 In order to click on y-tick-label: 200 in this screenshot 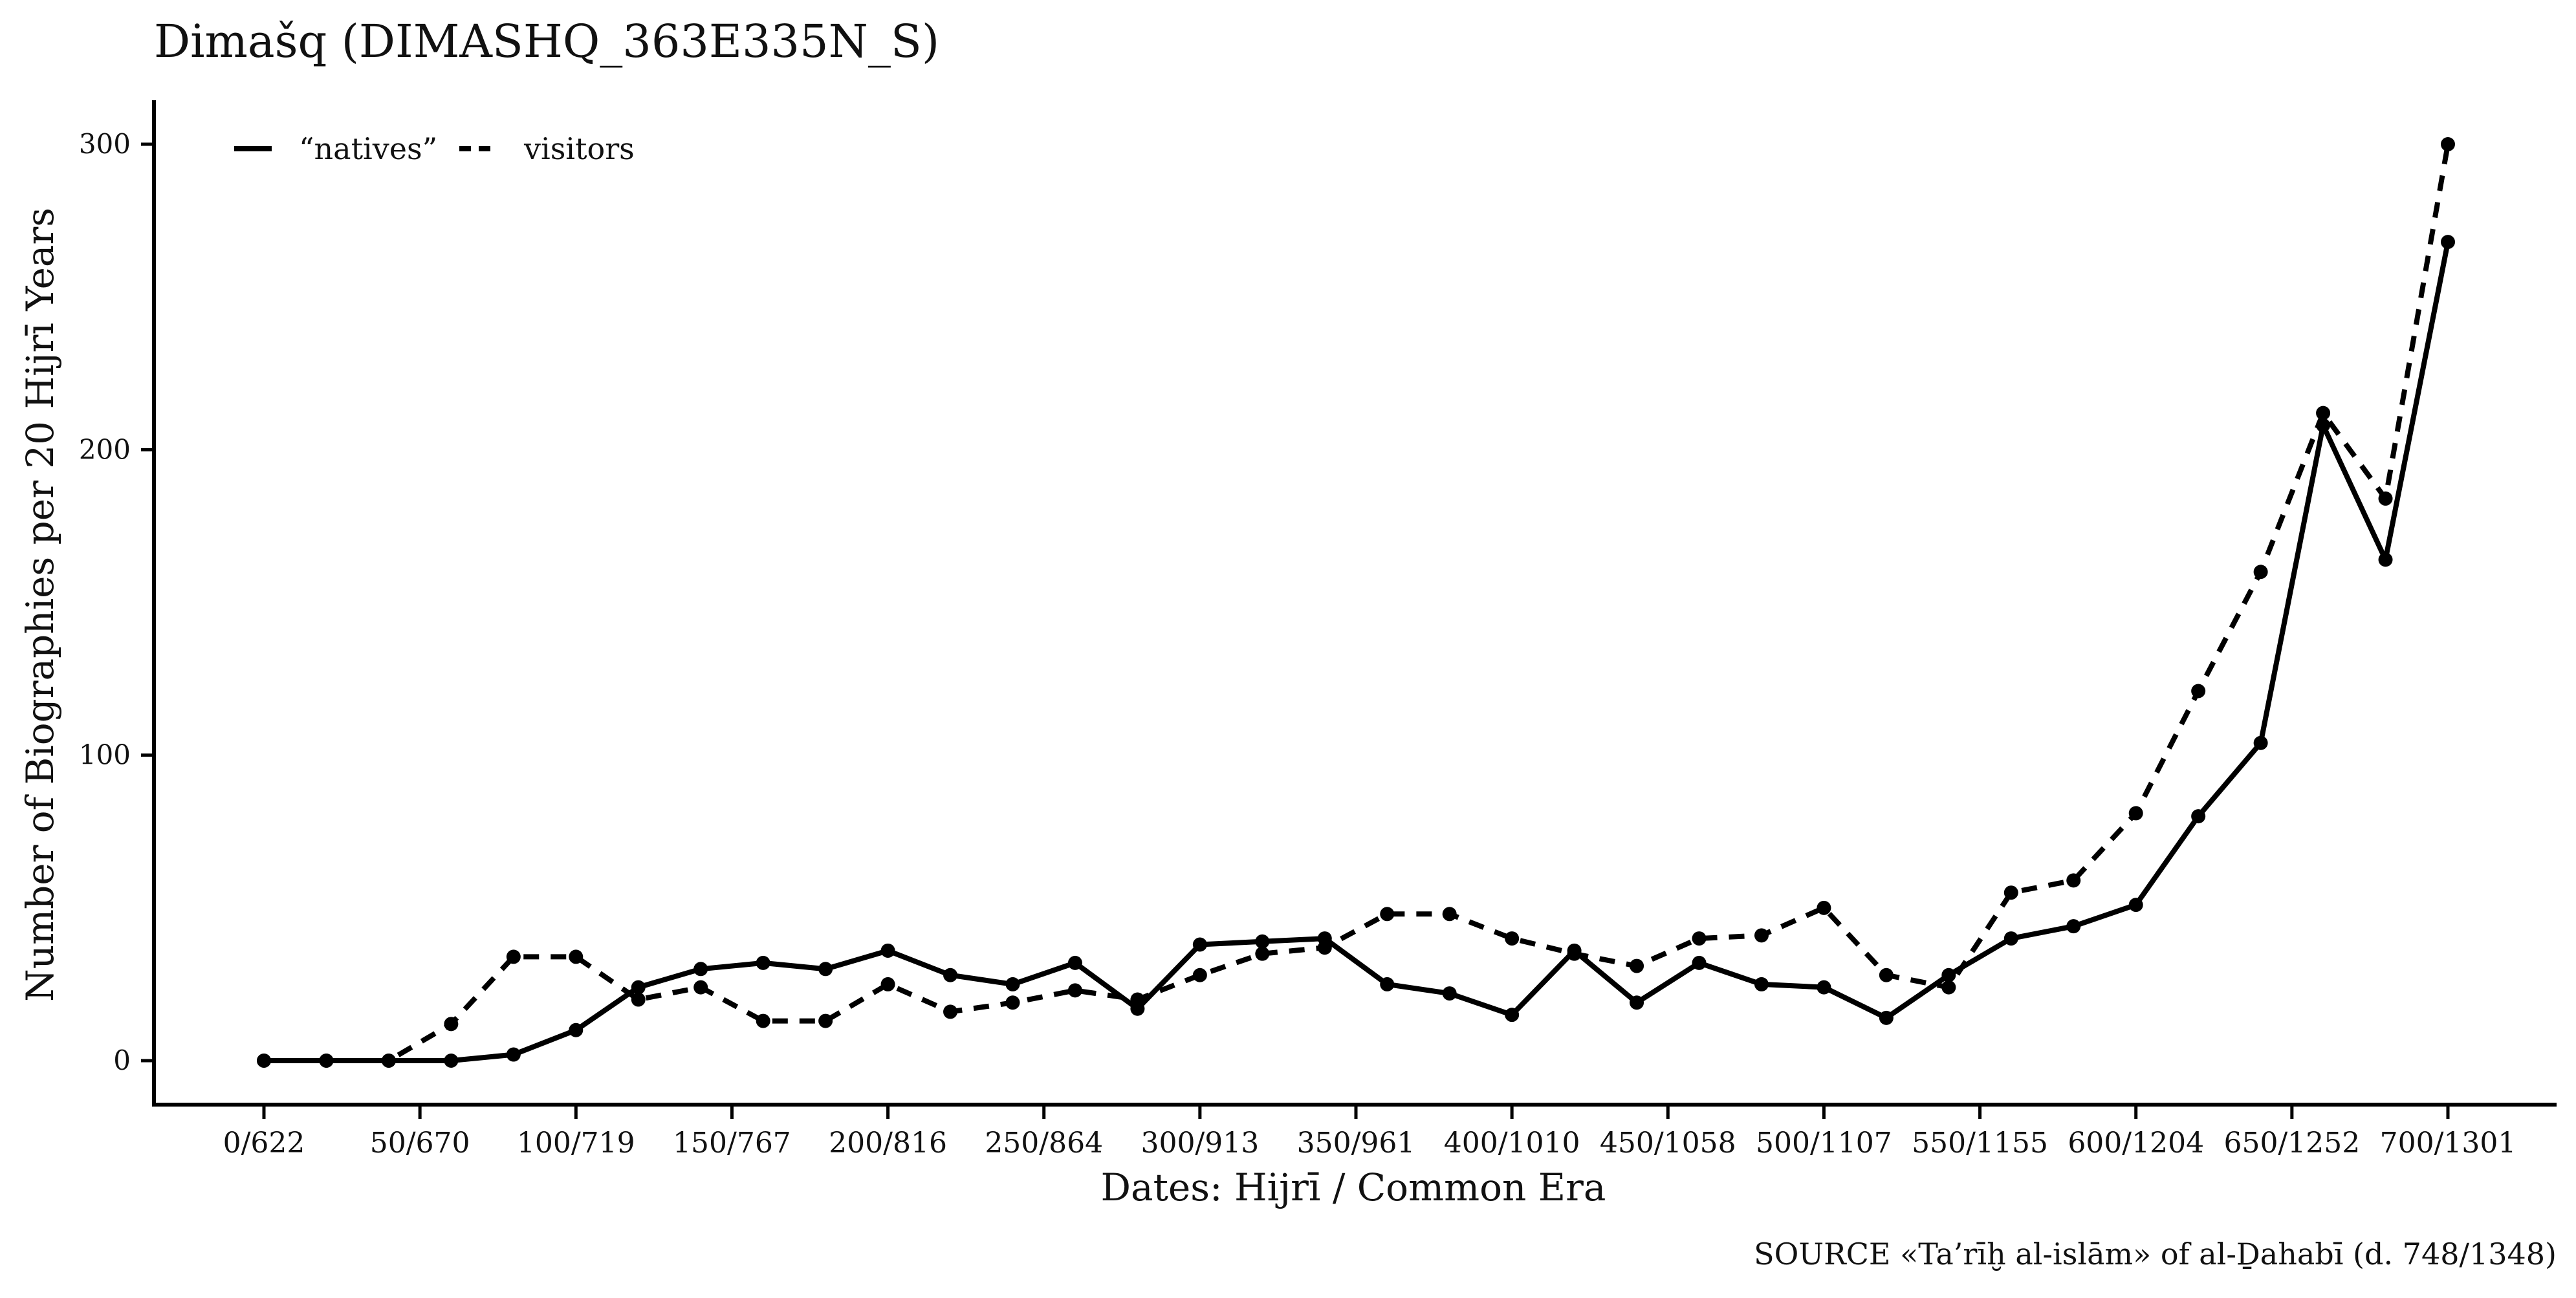, I will do `click(105, 449)`.